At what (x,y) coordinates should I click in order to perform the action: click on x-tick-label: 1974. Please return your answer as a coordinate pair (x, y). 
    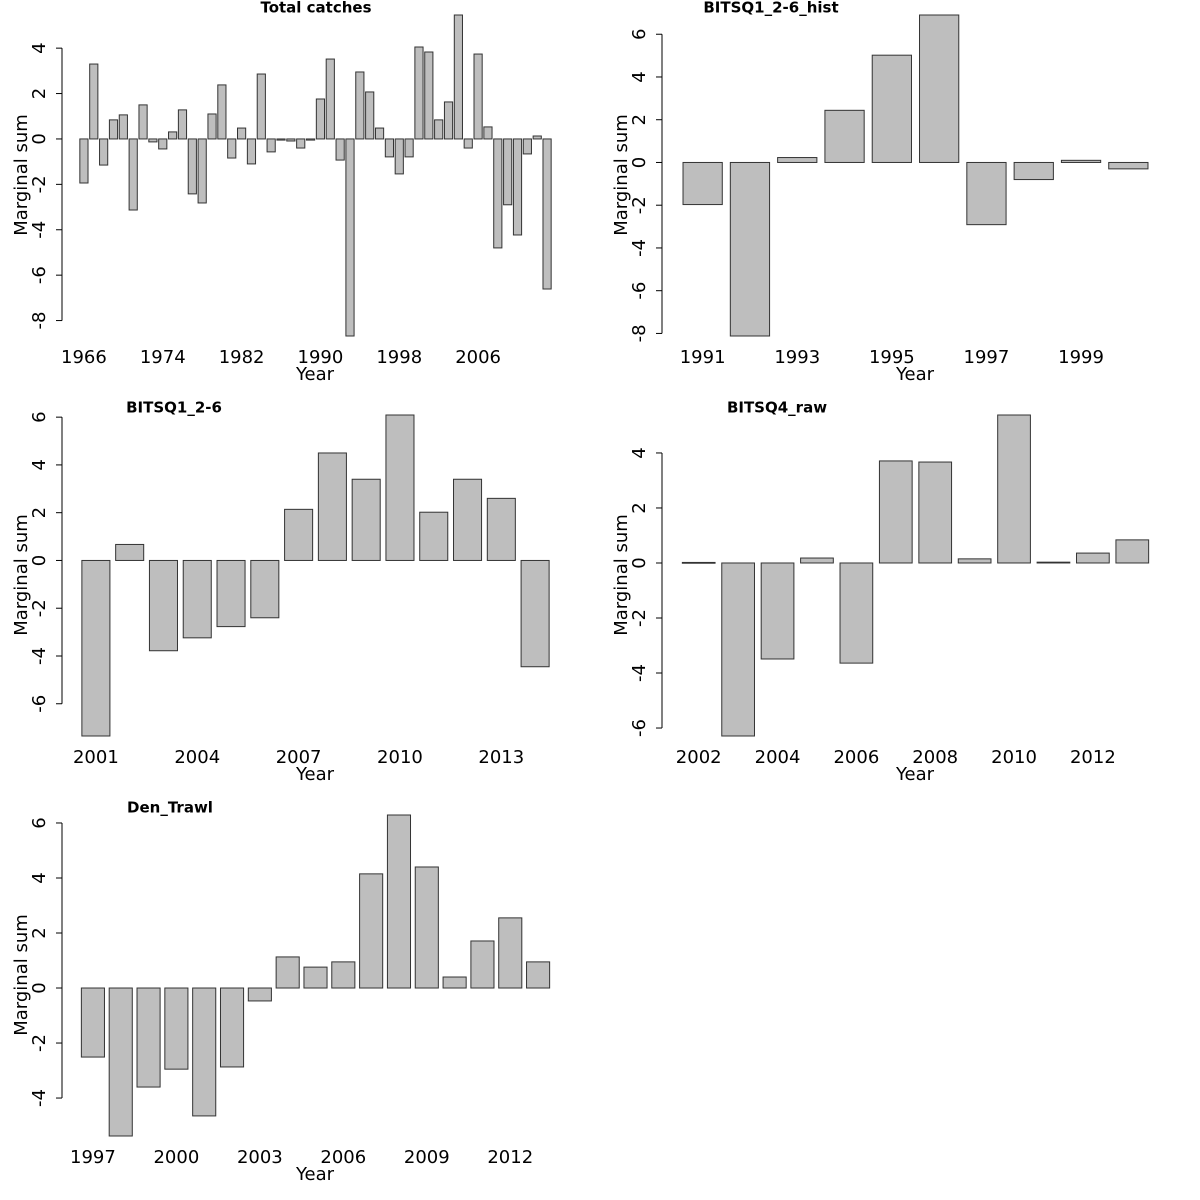
    Looking at the image, I should click on (163, 357).